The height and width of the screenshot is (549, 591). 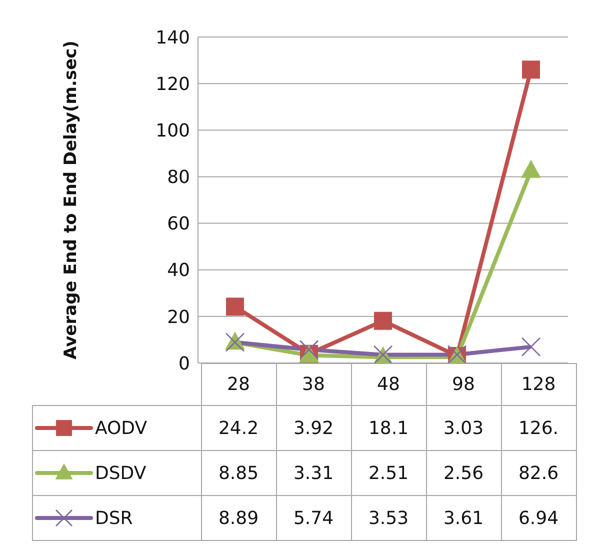 I want to click on y-tick-label: 20, so click(x=178, y=317).